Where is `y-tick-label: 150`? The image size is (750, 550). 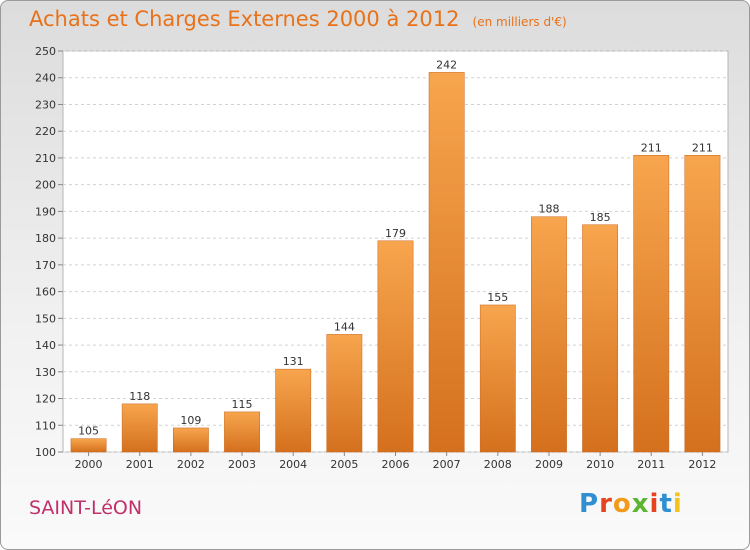
y-tick-label: 150 is located at coordinates (45, 318).